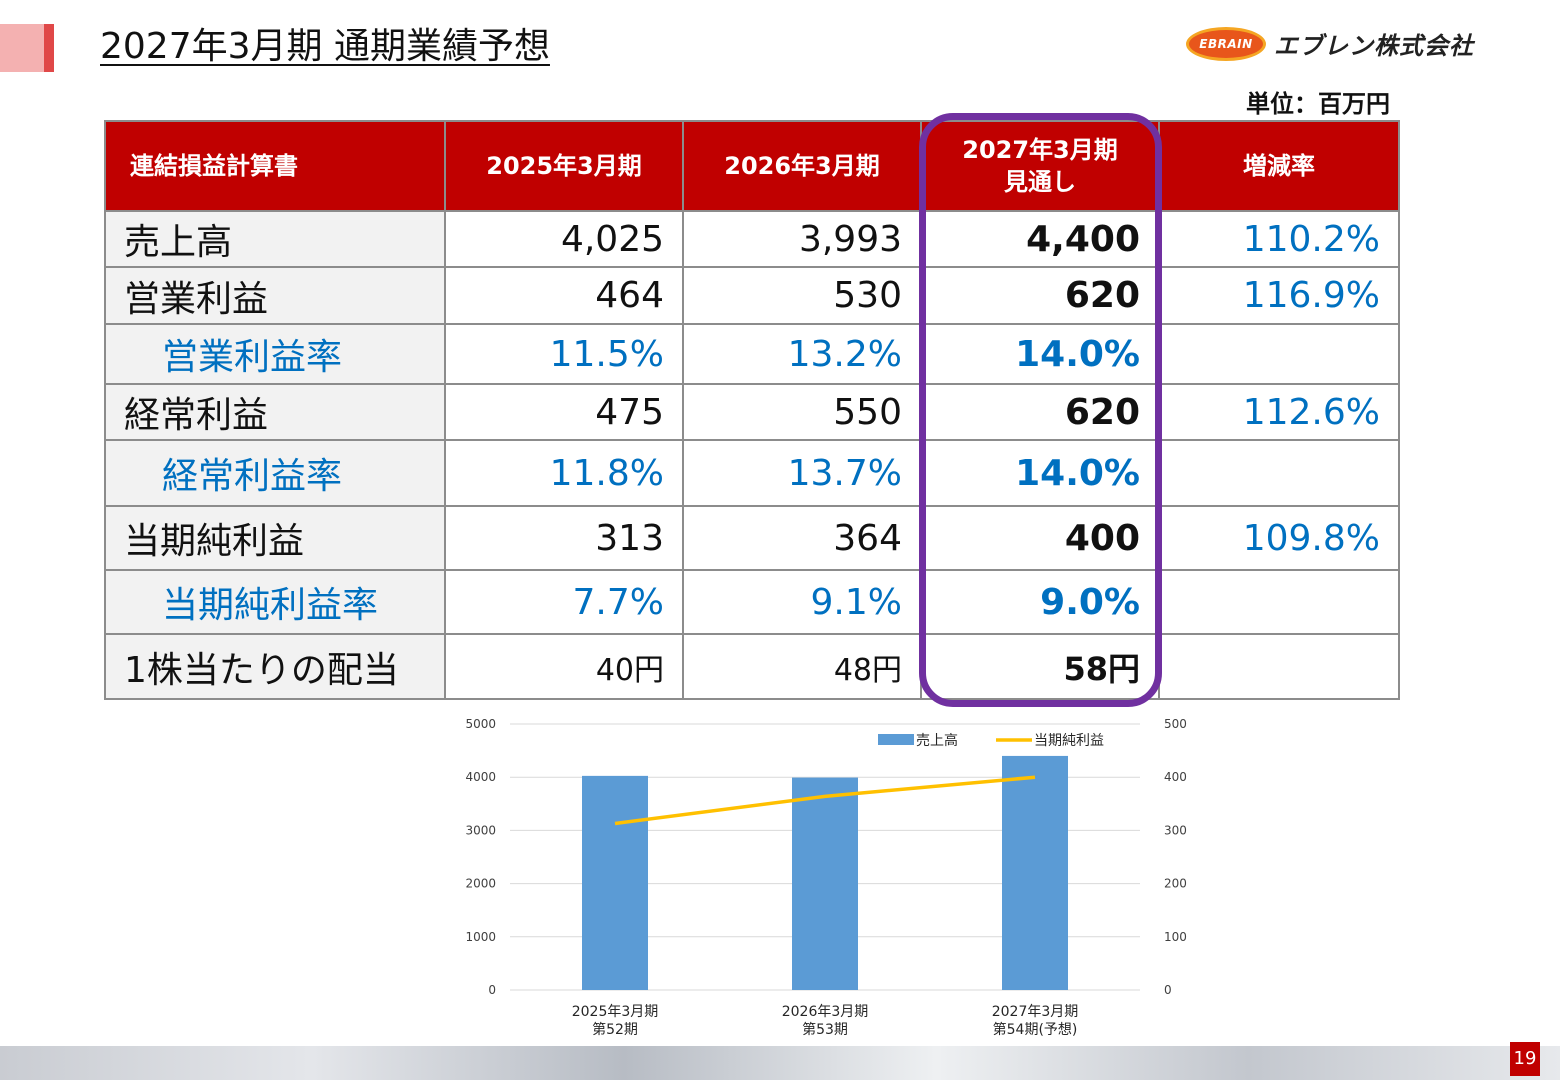 The image size is (1560, 1080). What do you see at coordinates (802, 538) in the screenshot?
I see `cell-fy2026: 364` at bounding box center [802, 538].